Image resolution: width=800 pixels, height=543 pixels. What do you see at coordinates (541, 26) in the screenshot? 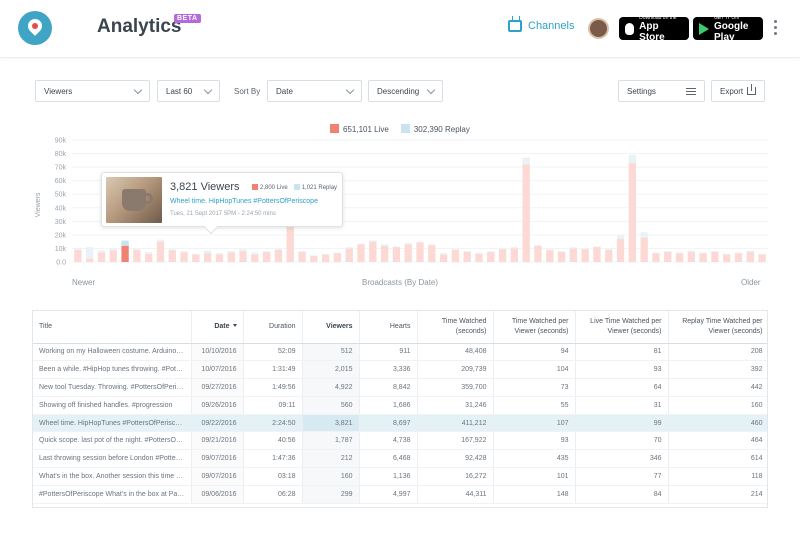
I see `channels-link: Channels` at bounding box center [541, 26].